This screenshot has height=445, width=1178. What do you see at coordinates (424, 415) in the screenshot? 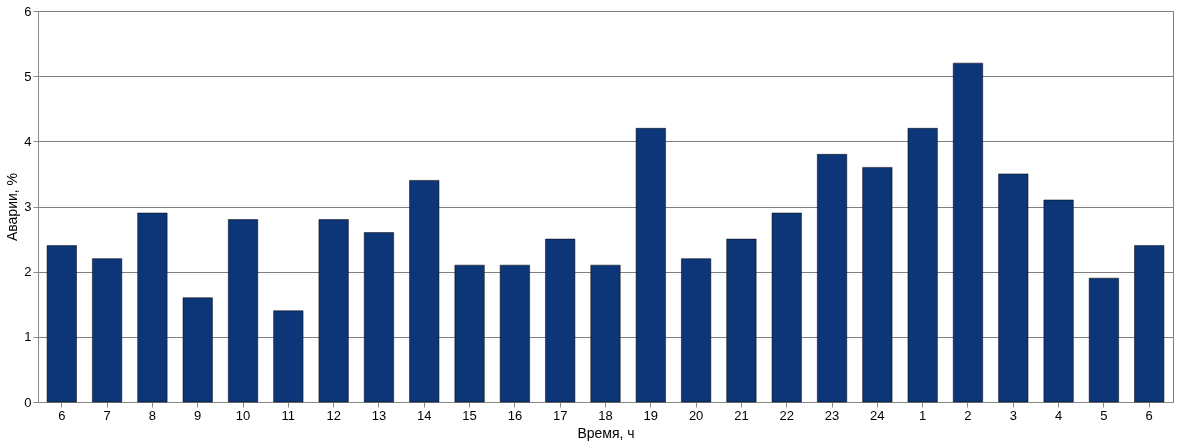
I see `x-tick-label: 14` at bounding box center [424, 415].